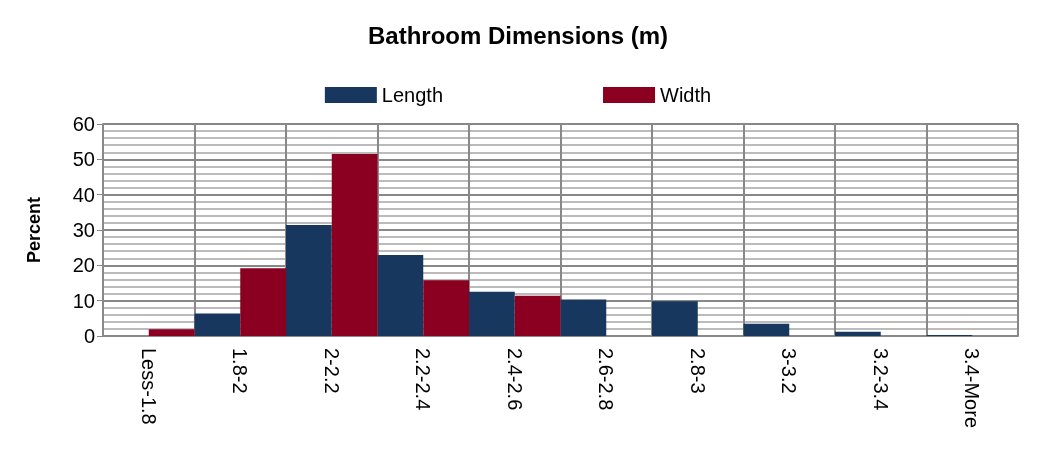 The height and width of the screenshot is (468, 1037). Describe the element at coordinates (34, 230) in the screenshot. I see `y-axis-title: Percent` at that location.